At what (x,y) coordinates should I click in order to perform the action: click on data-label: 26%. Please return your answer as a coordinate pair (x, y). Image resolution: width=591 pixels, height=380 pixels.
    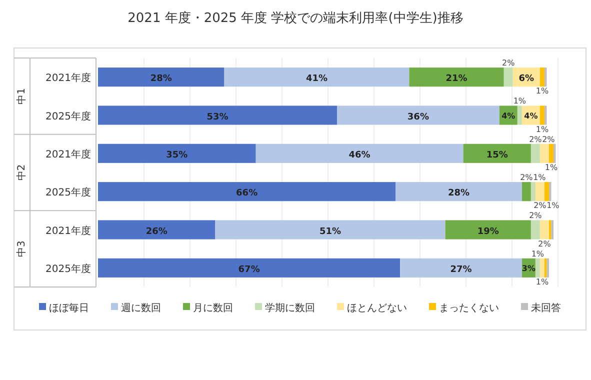
    Looking at the image, I should click on (157, 231).